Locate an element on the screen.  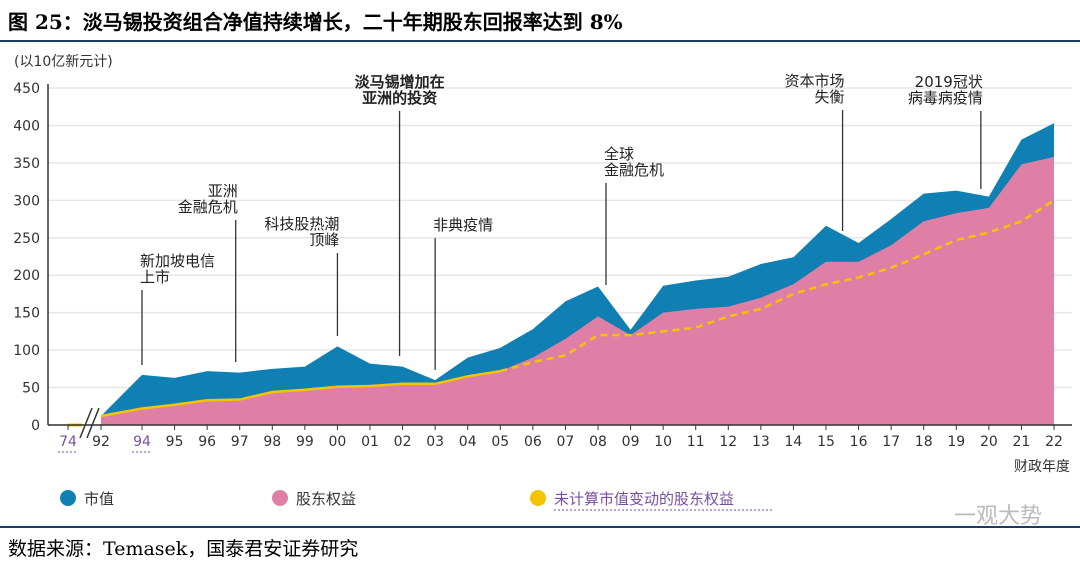
annotation-label: 上市 is located at coordinates (155, 277).